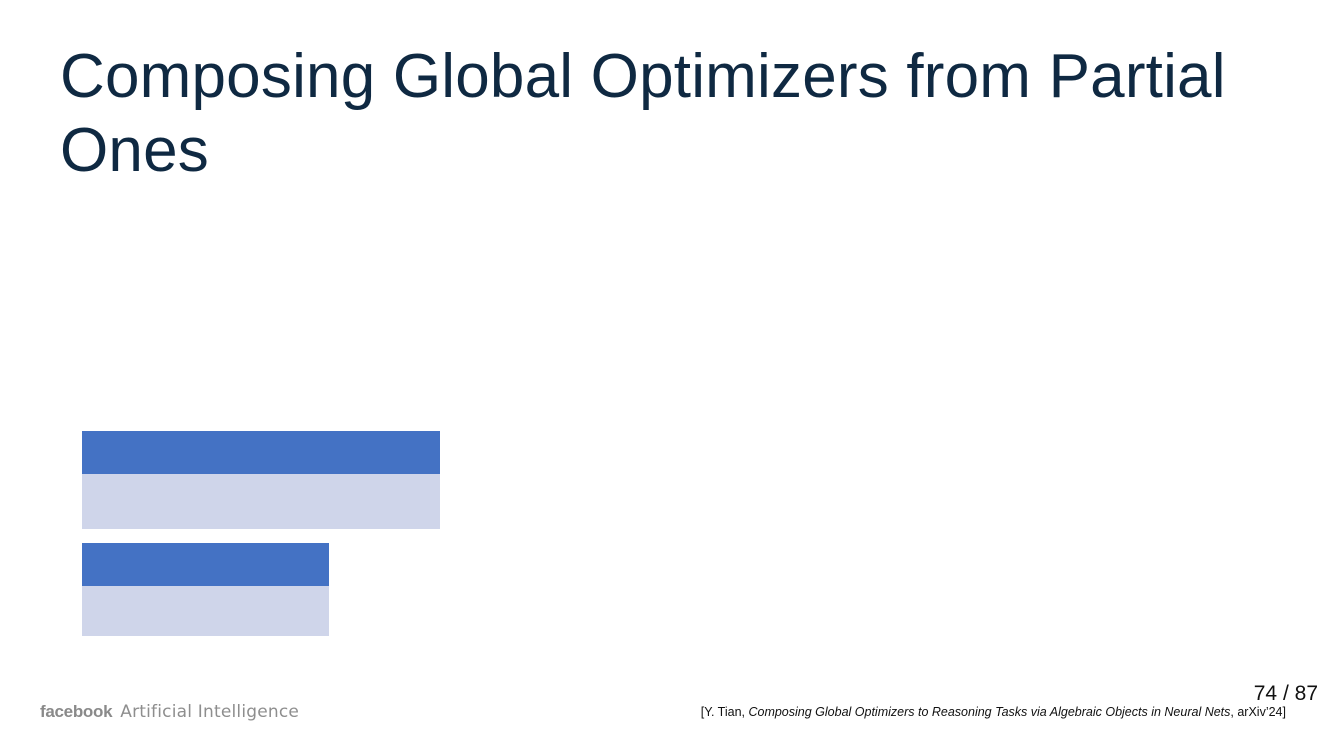 This screenshot has width=1334, height=750. Describe the element at coordinates (724, 712) in the screenshot. I see `citation-open: [Y. Tian,` at that location.